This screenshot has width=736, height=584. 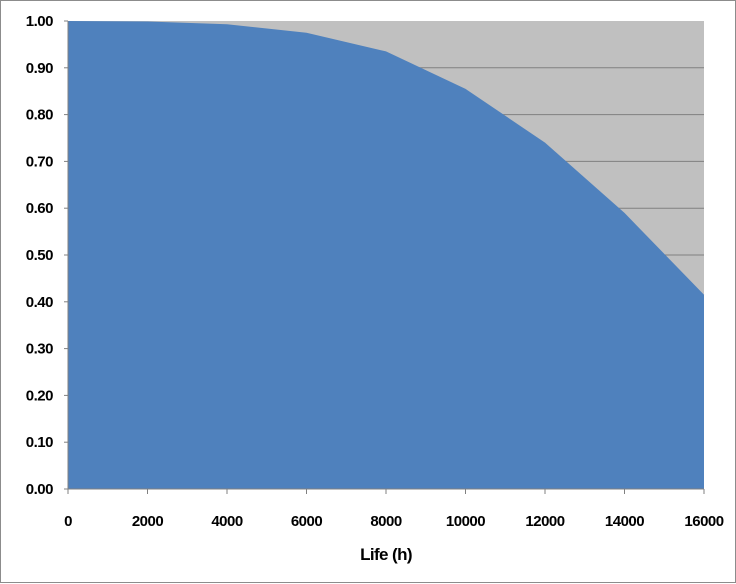 I want to click on x-tick-label-0: 0, so click(x=68, y=521).